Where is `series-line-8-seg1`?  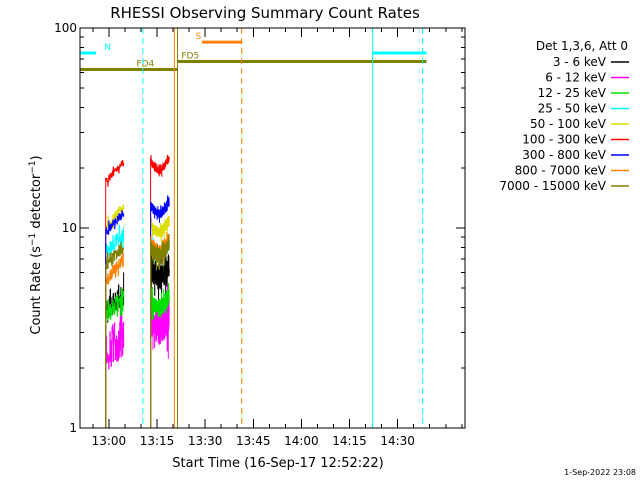
series-line-8-seg1 is located at coordinates (160, 331).